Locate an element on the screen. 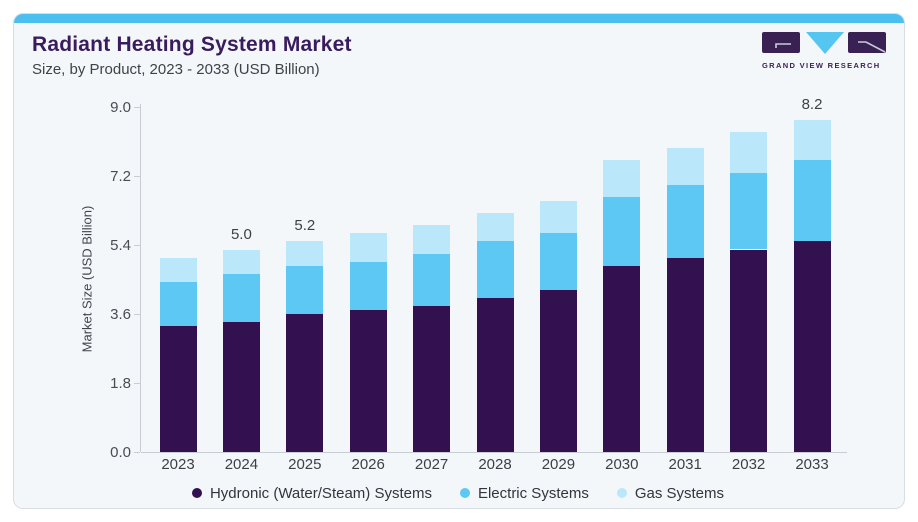 The width and height of the screenshot is (918, 522). bar-segment-hydronic-2024 is located at coordinates (241, 387).